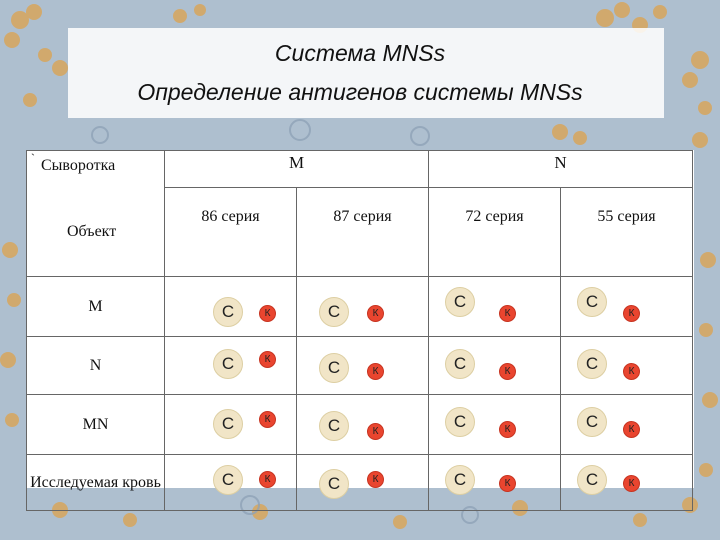 The image size is (720, 540). What do you see at coordinates (296, 169) in the screenshot?
I see `group-header-m: M` at bounding box center [296, 169].